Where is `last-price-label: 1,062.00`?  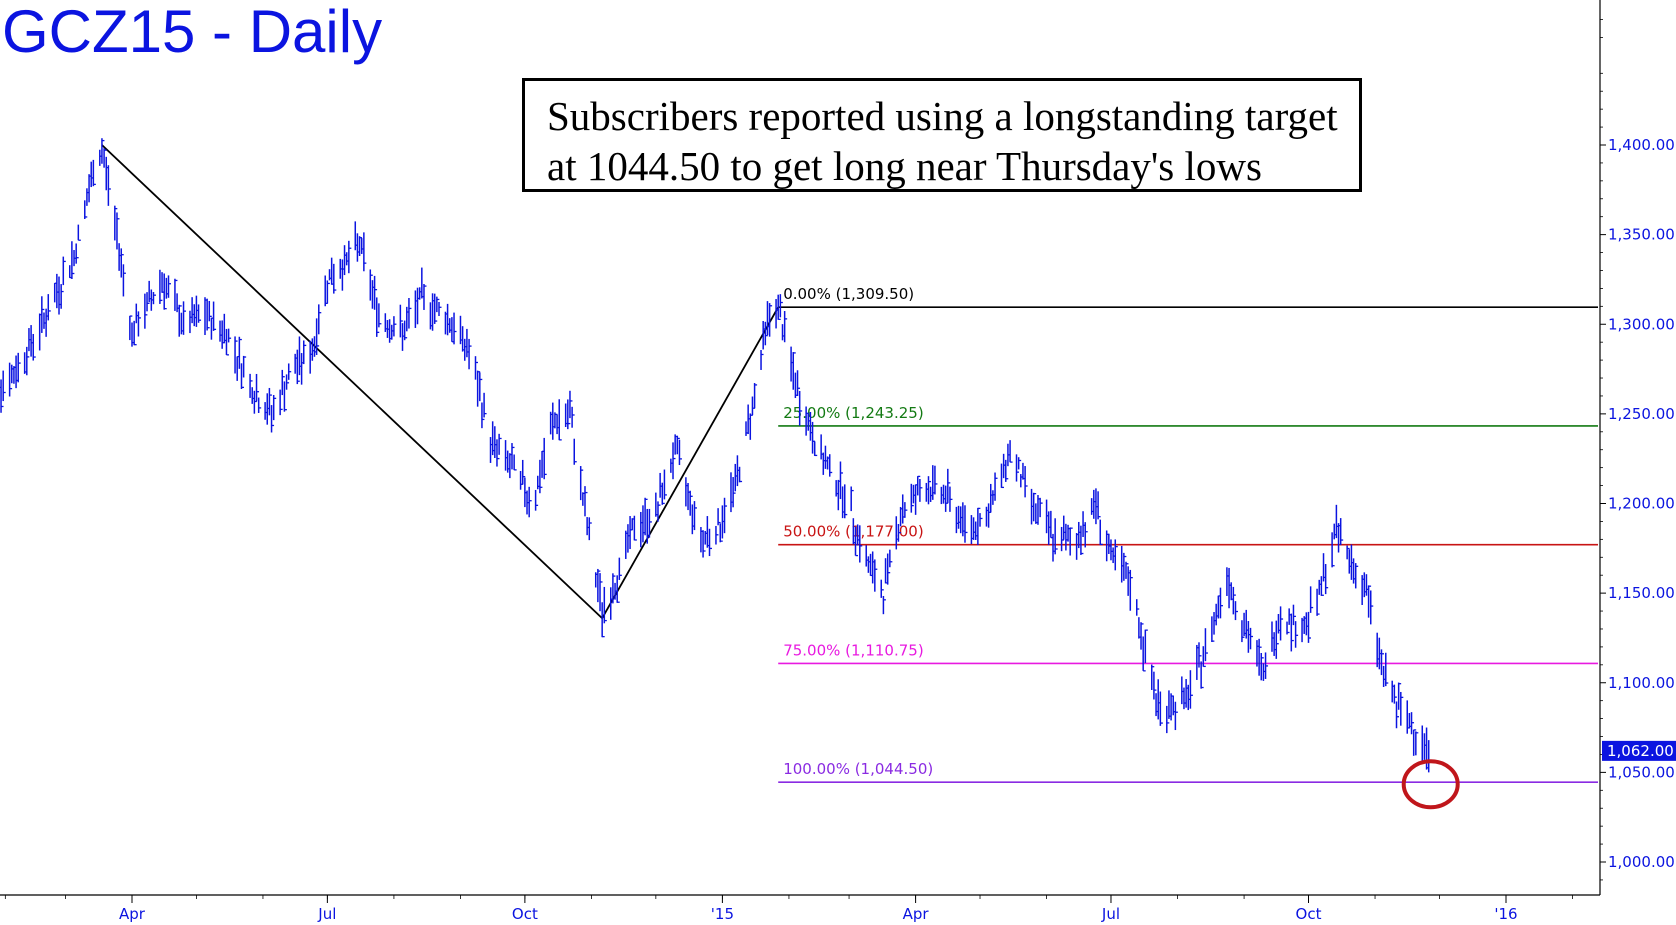
last-price-label: 1,062.00 is located at coordinates (1640, 751).